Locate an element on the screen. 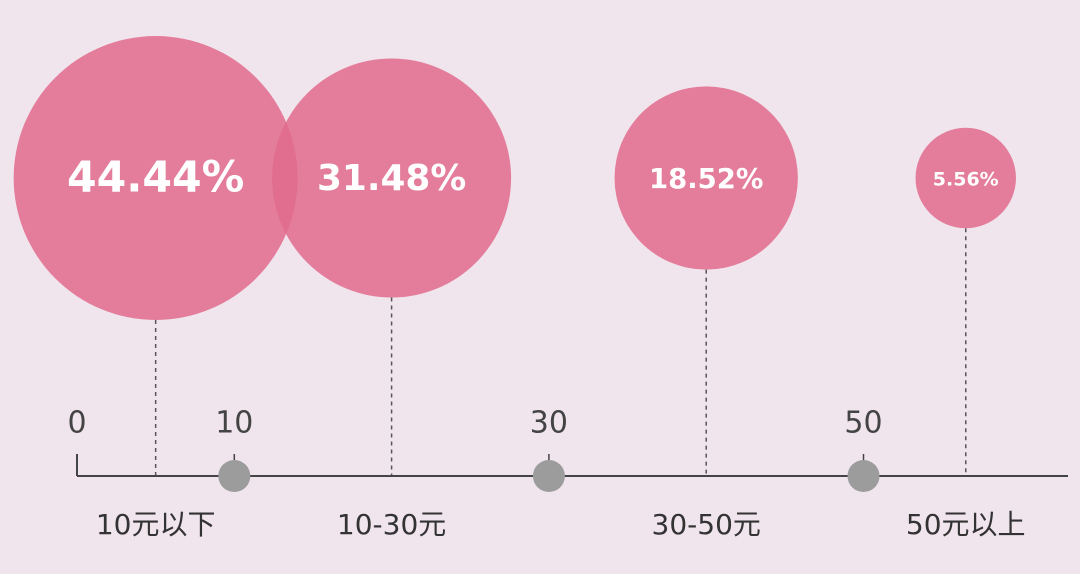 The image size is (1080, 574). value-label: 18.52% is located at coordinates (706, 179).